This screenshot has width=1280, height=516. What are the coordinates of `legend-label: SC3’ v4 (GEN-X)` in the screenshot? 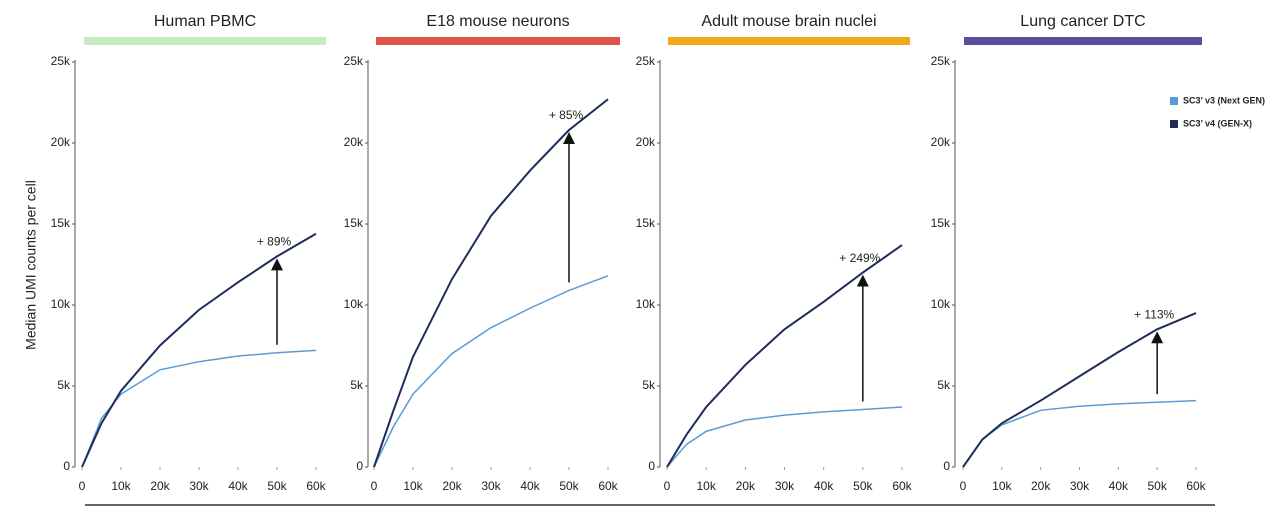 It's located at (1217, 123).